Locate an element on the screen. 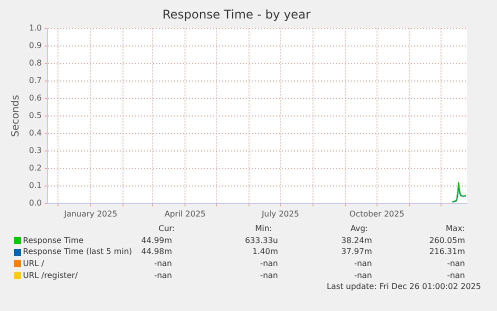  x-tick-label: October 2025 is located at coordinates (376, 213).